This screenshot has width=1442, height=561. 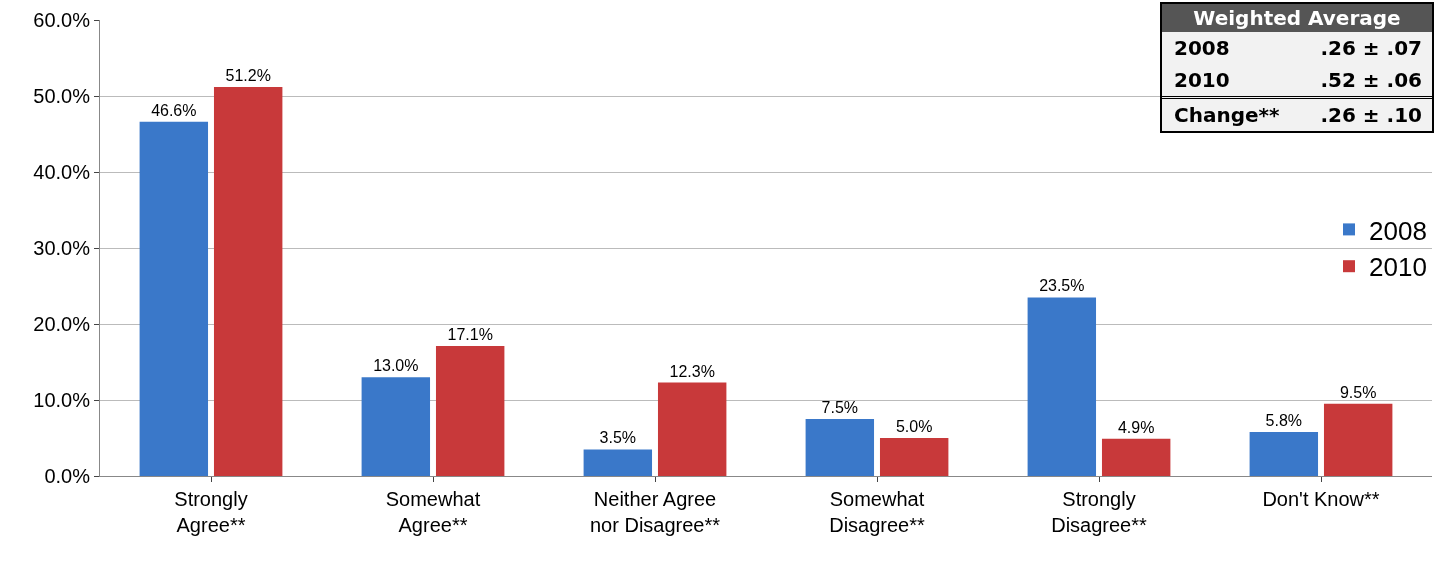 I want to click on y-tick-label: 0.0%, so click(x=67, y=476).